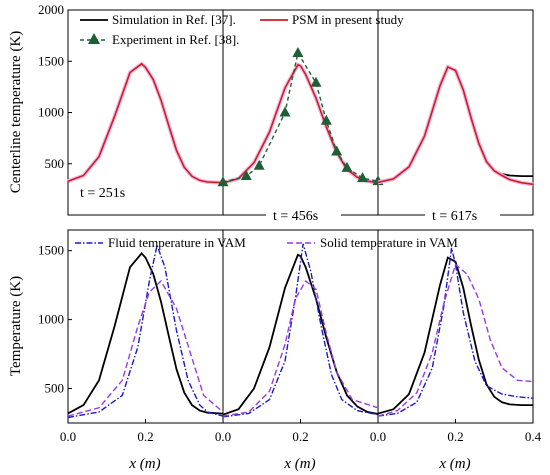  Describe the element at coordinates (533, 436) in the screenshot. I see `bottom-x-tick-label: 0.4` at that location.